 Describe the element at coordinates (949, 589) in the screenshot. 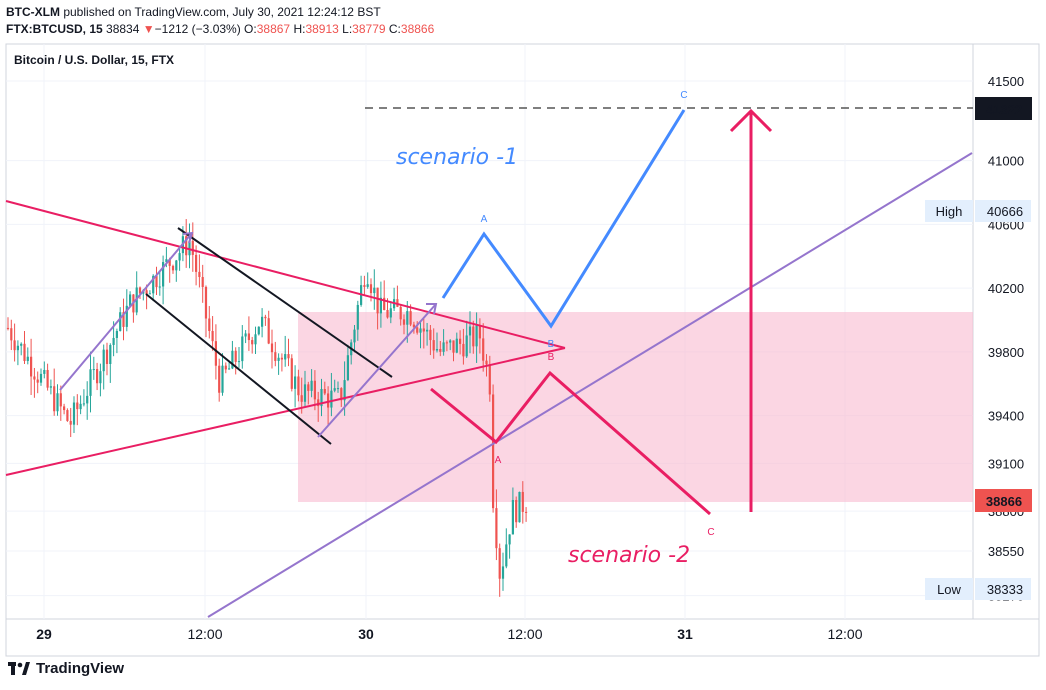

I see `low-label-text: Low` at that location.